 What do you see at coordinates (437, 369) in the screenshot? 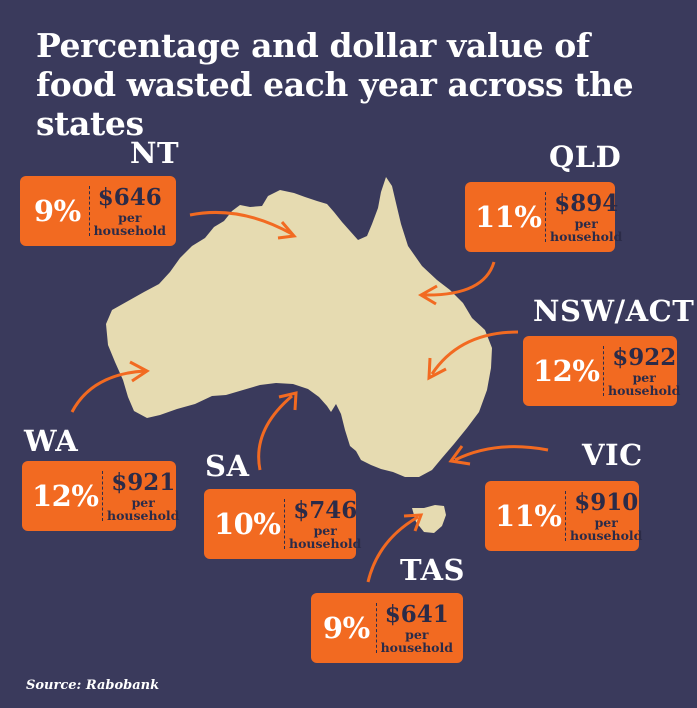
I see `arrowhead-nsw` at bounding box center [437, 369].